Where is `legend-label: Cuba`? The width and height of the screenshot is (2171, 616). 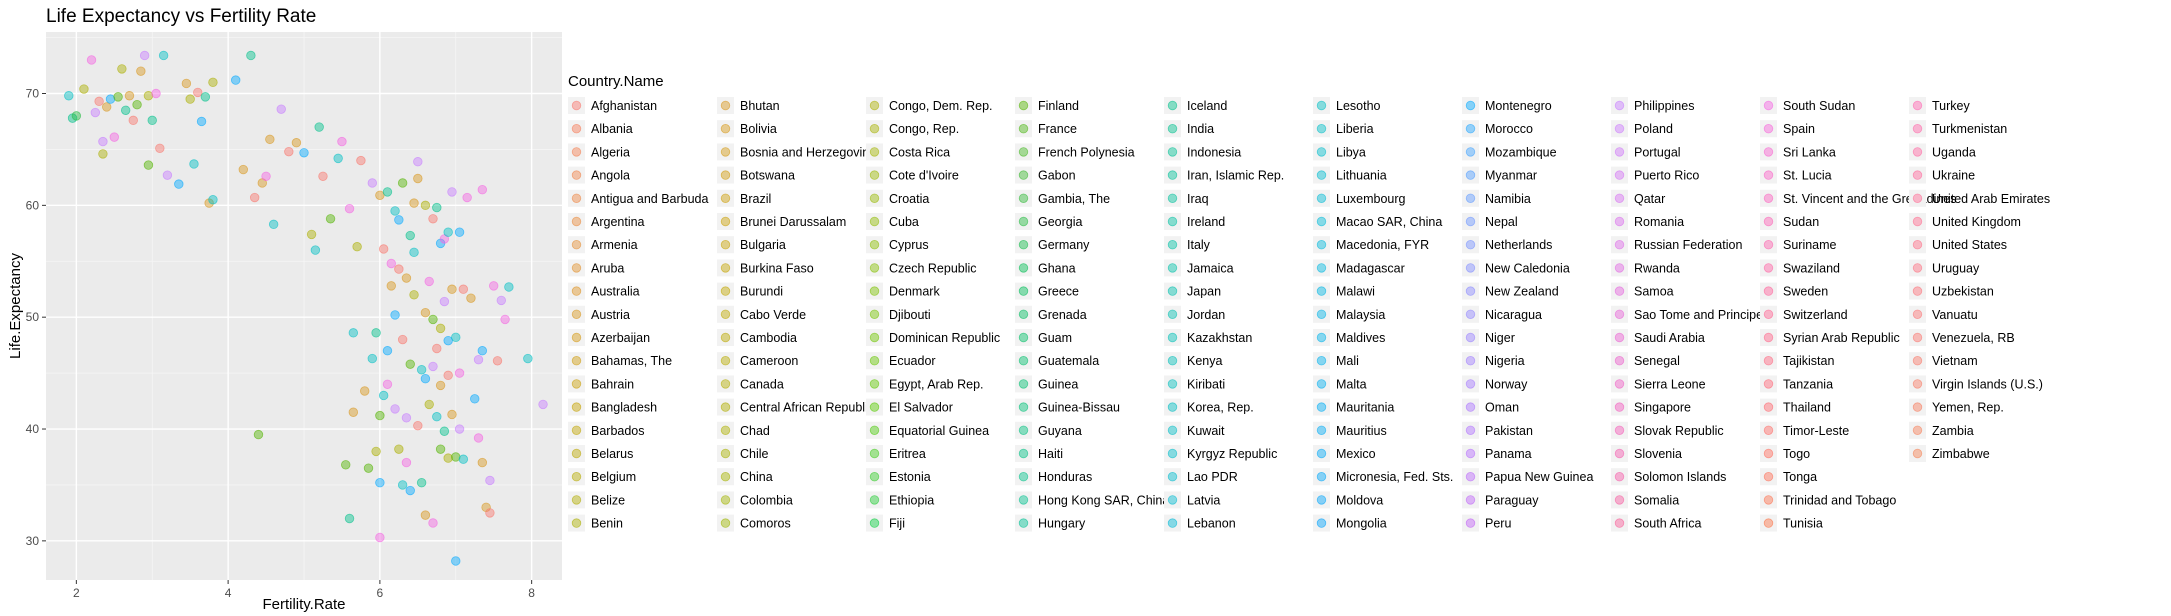
legend-label: Cuba is located at coordinates (904, 222).